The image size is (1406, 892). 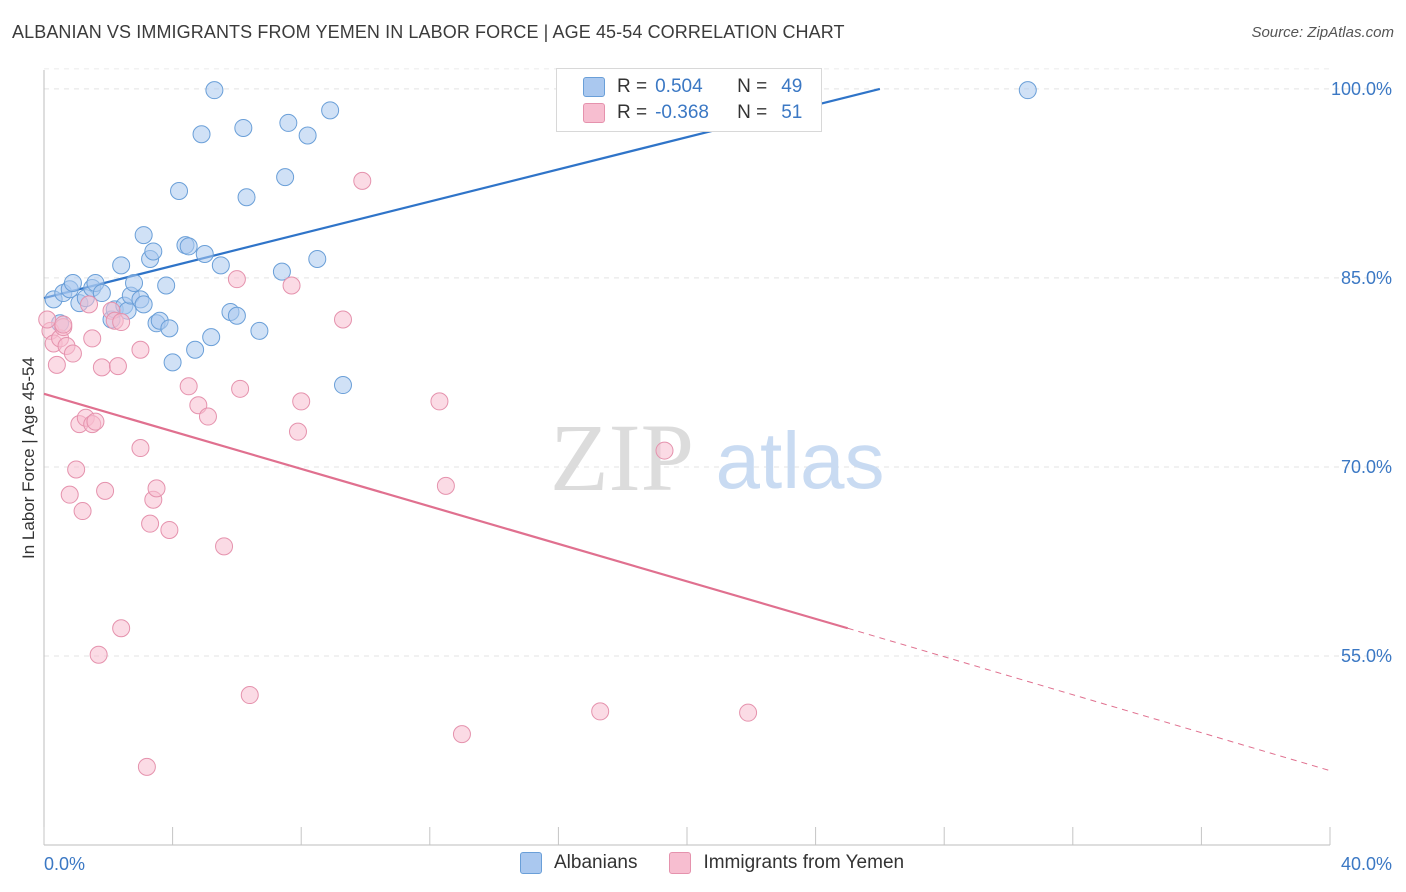 I want to click on y-tick-labels: 55.0% 70.0% 85.0% 100.0%, so click(x=1361, y=372).